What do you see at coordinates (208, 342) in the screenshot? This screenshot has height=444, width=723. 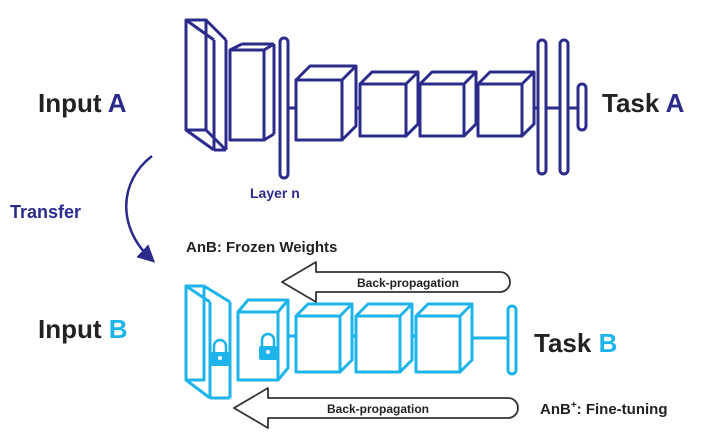 I see `network-b-input-slab` at bounding box center [208, 342].